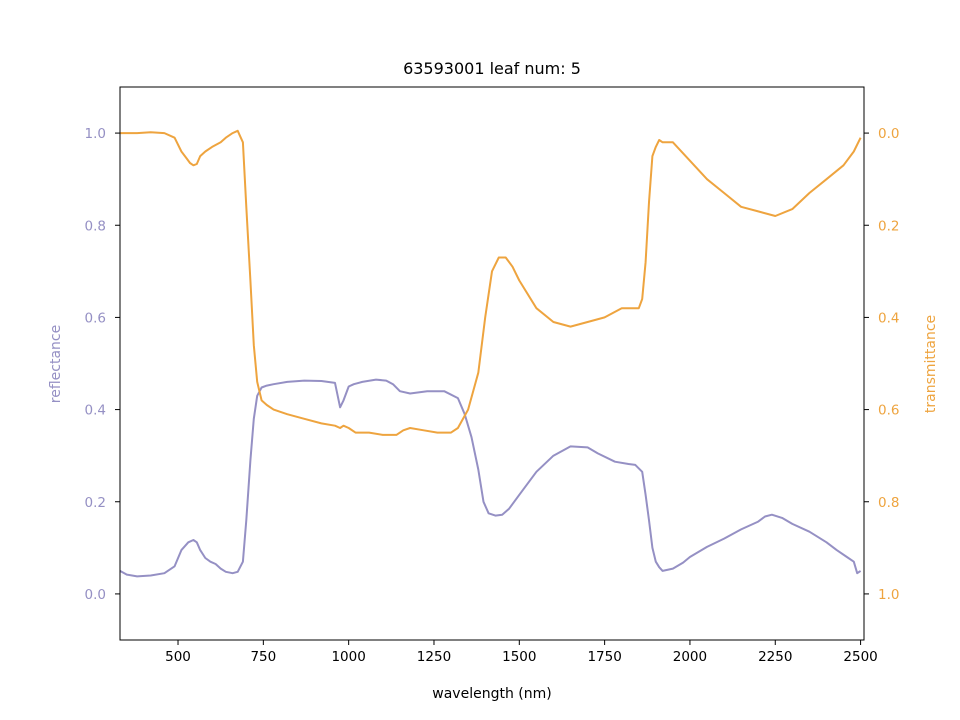 This screenshot has width=960, height=720. What do you see at coordinates (690, 657) in the screenshot?
I see `x-tick-label: 2000` at bounding box center [690, 657].